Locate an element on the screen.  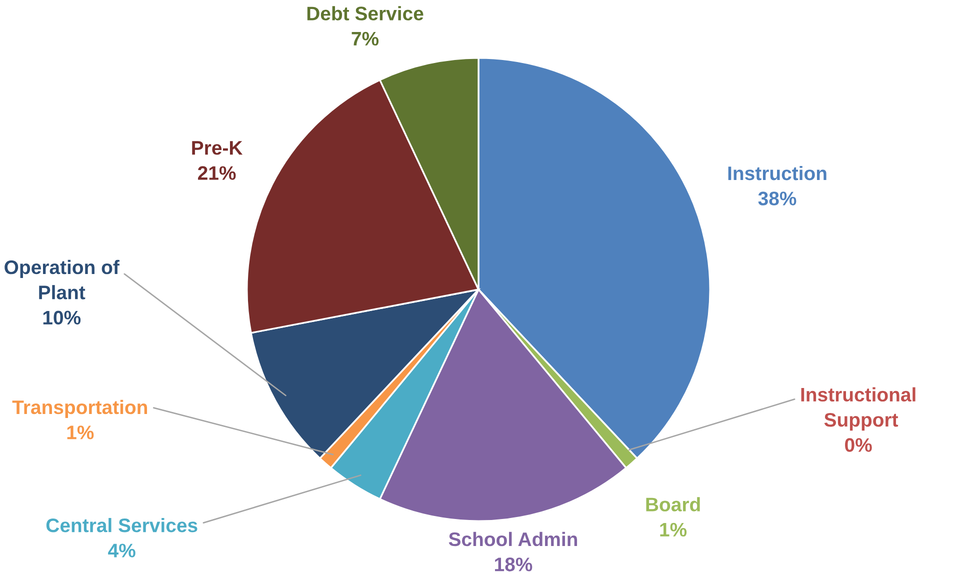
slice-label: School Admin is located at coordinates (513, 539).